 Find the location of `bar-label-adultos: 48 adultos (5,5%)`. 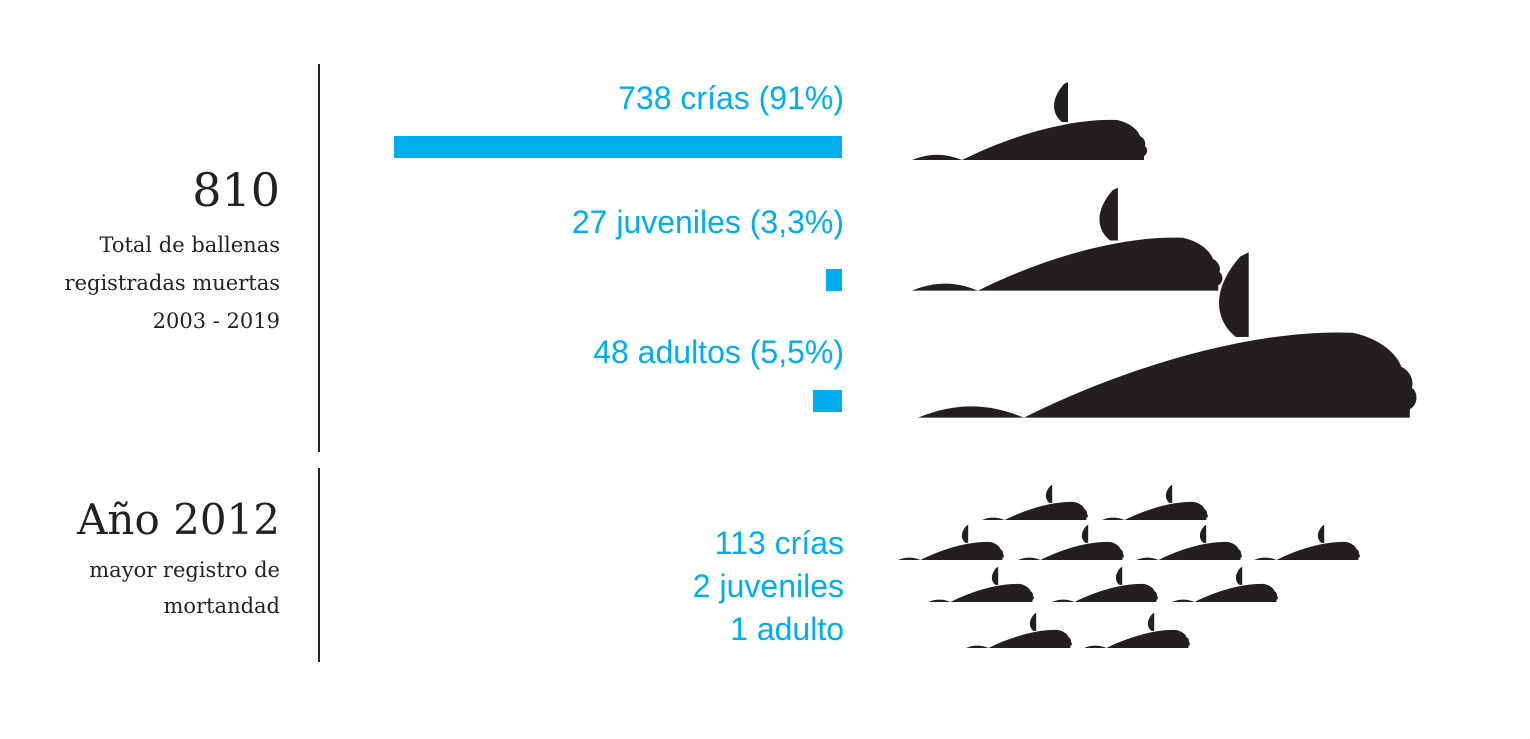

bar-label-adultos: 48 adultos (5,5%) is located at coordinates (718, 352).